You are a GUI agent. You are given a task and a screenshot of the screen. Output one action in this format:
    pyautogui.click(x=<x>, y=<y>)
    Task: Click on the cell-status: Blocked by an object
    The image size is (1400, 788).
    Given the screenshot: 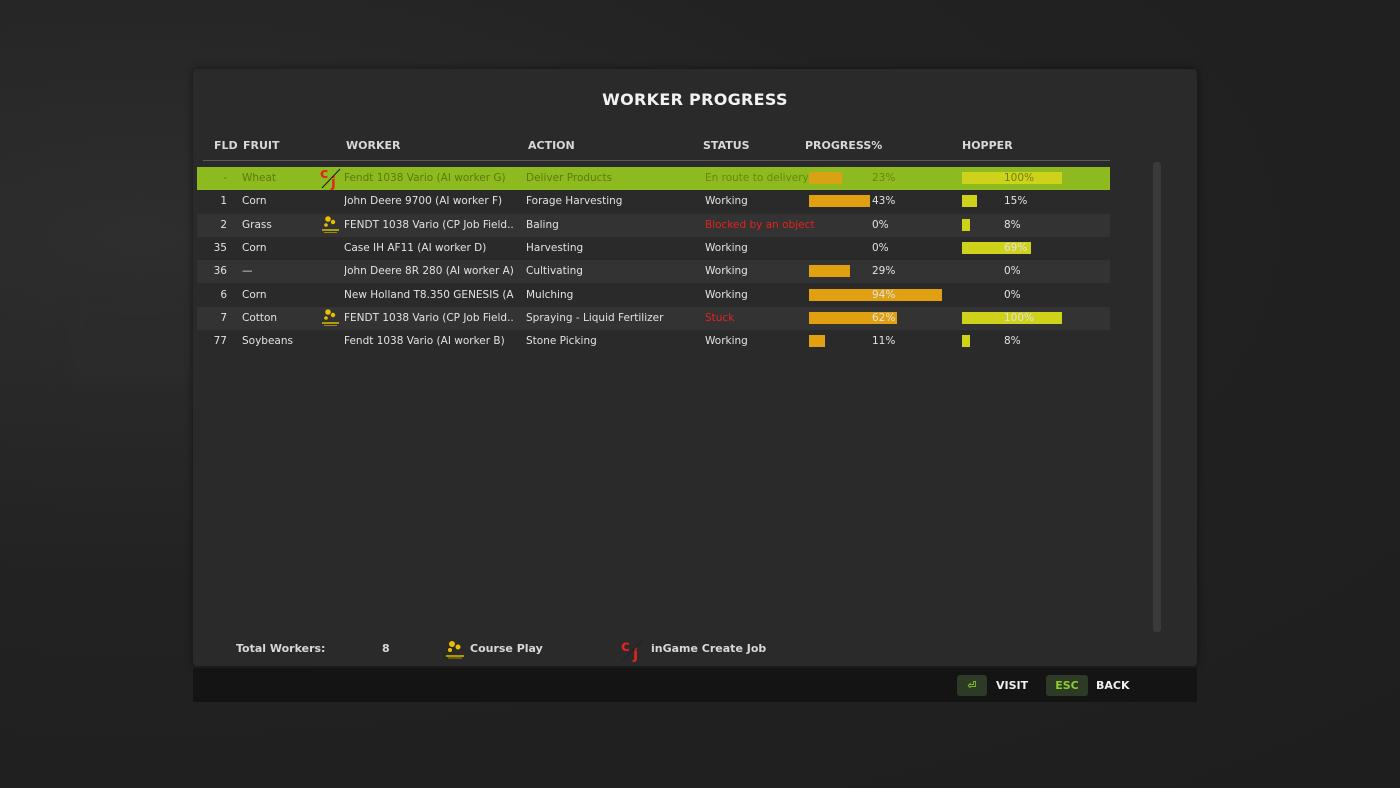 What is the action you would take?
    pyautogui.click(x=760, y=224)
    